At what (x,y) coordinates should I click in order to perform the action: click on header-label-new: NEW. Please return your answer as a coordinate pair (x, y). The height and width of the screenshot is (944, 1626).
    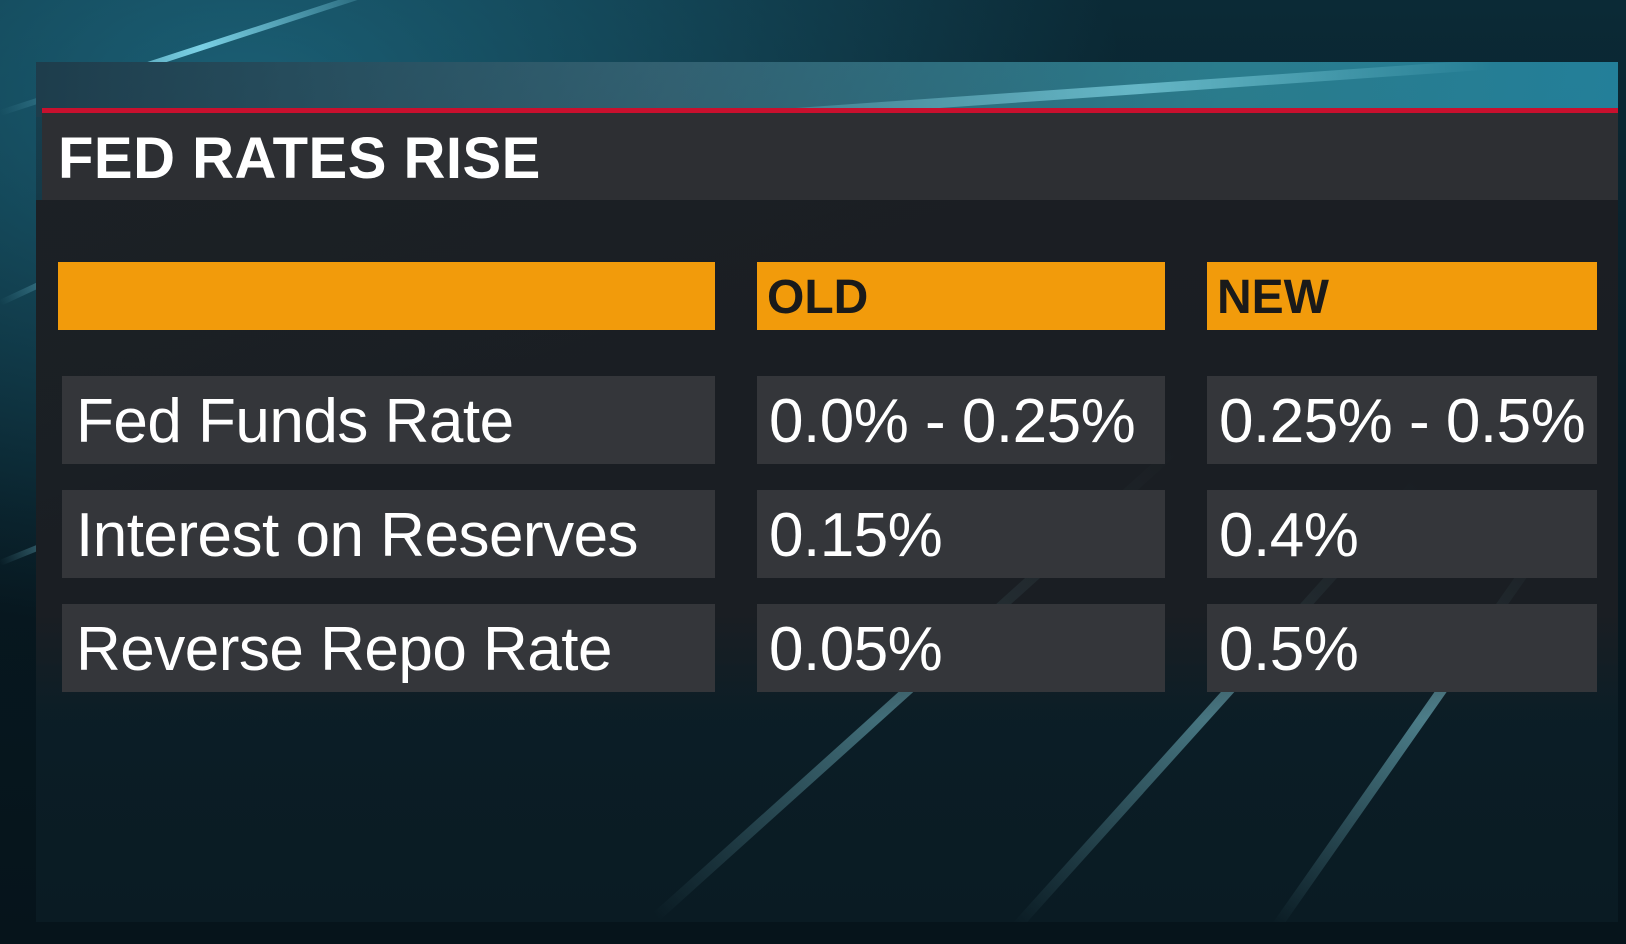
    Looking at the image, I should click on (1273, 297).